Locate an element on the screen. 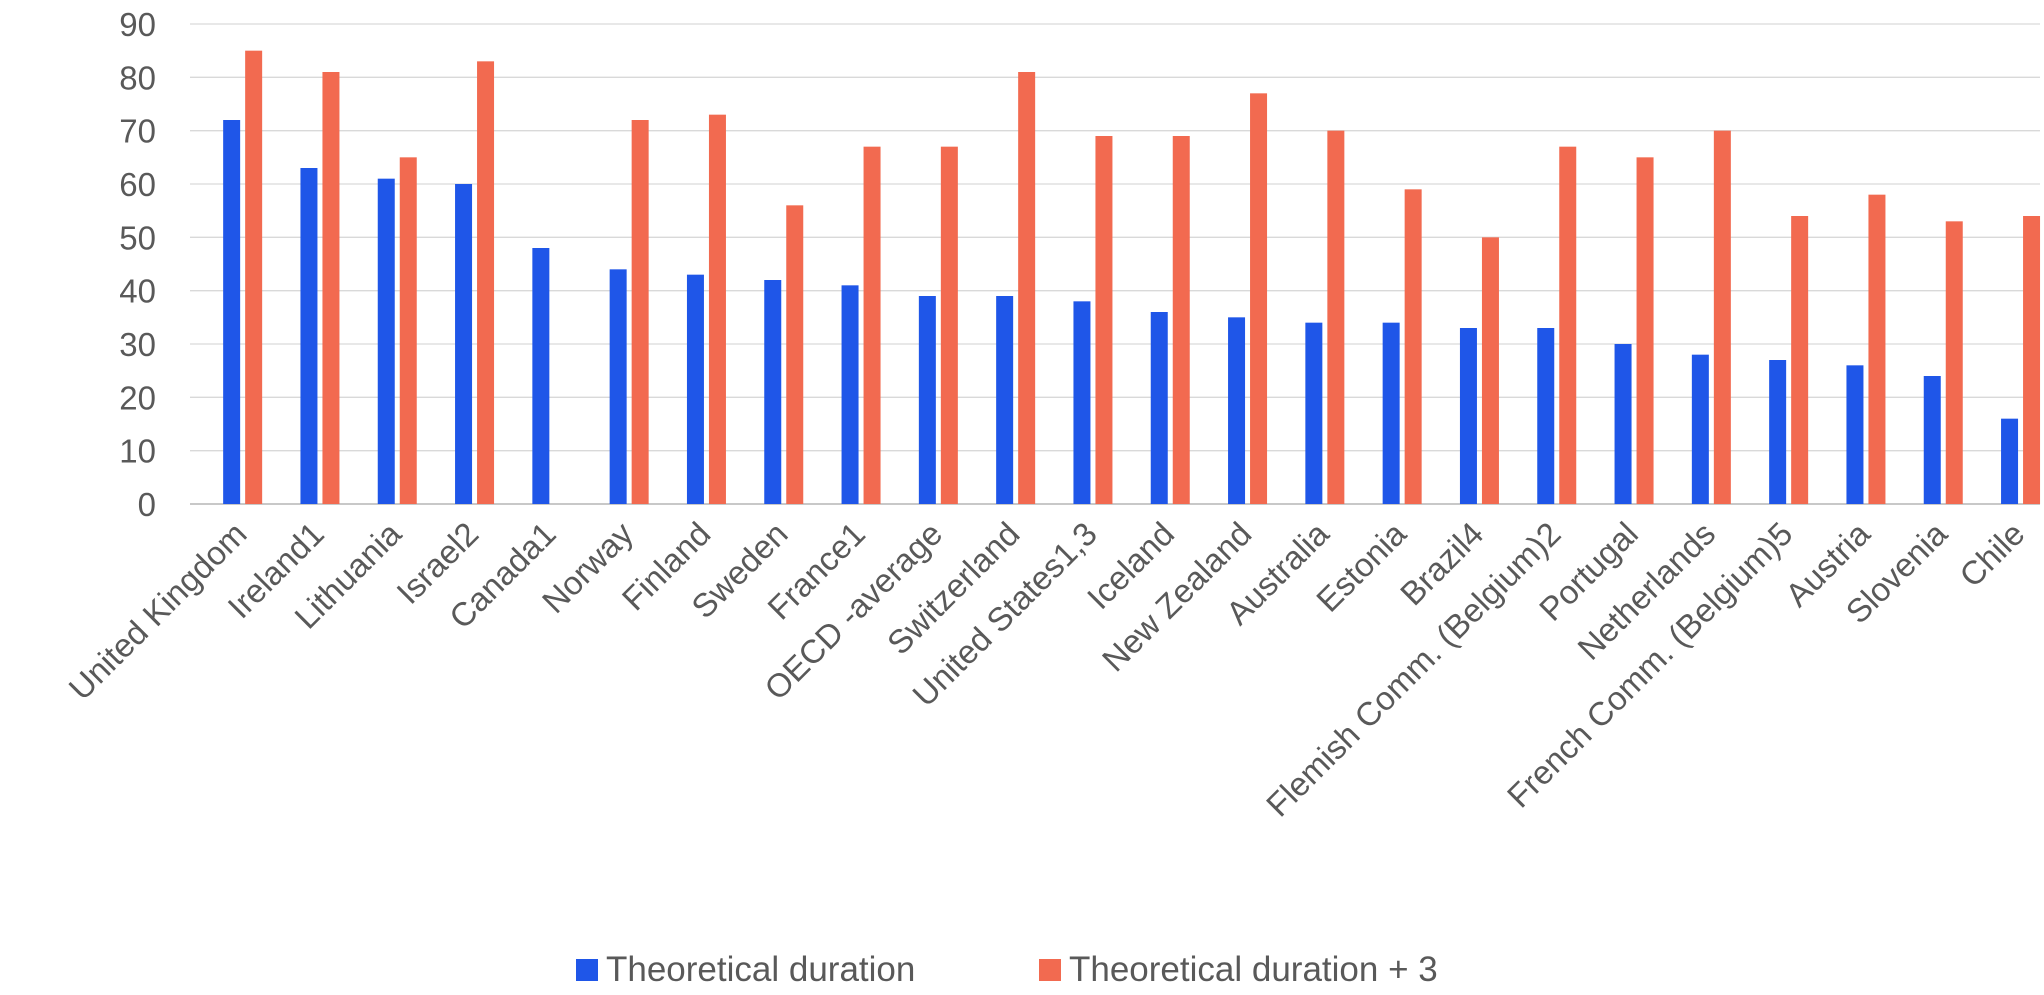  y-tick-label: 60 is located at coordinates (137, 184).